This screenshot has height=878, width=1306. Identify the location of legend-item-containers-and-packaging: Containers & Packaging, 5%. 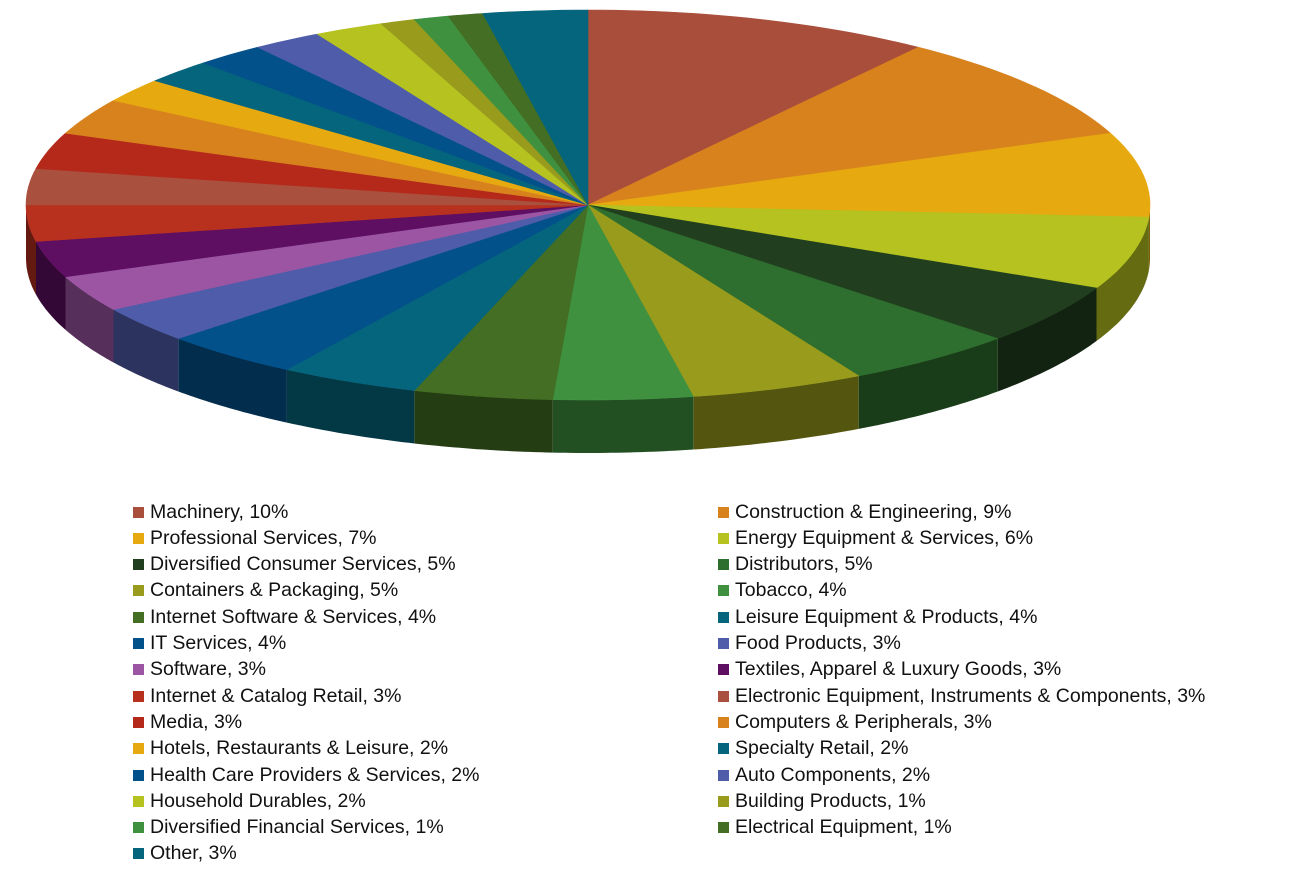
(265, 591).